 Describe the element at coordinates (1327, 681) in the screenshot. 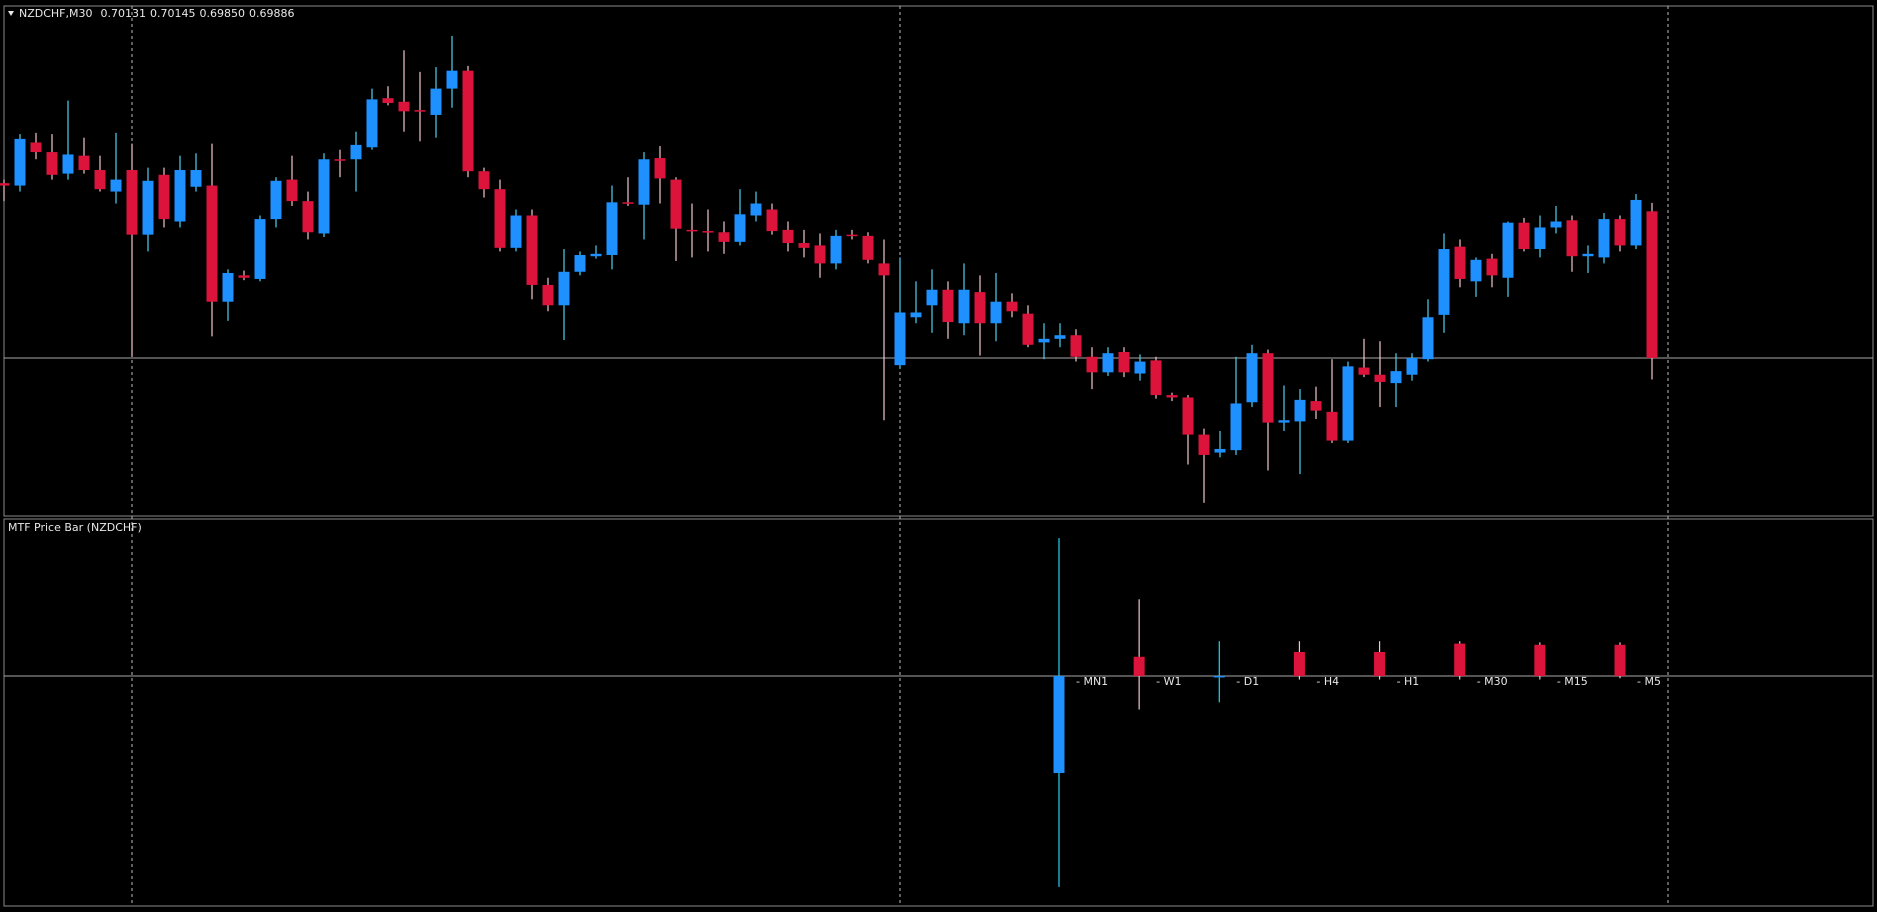

I see `timeframe-label: - H4` at that location.